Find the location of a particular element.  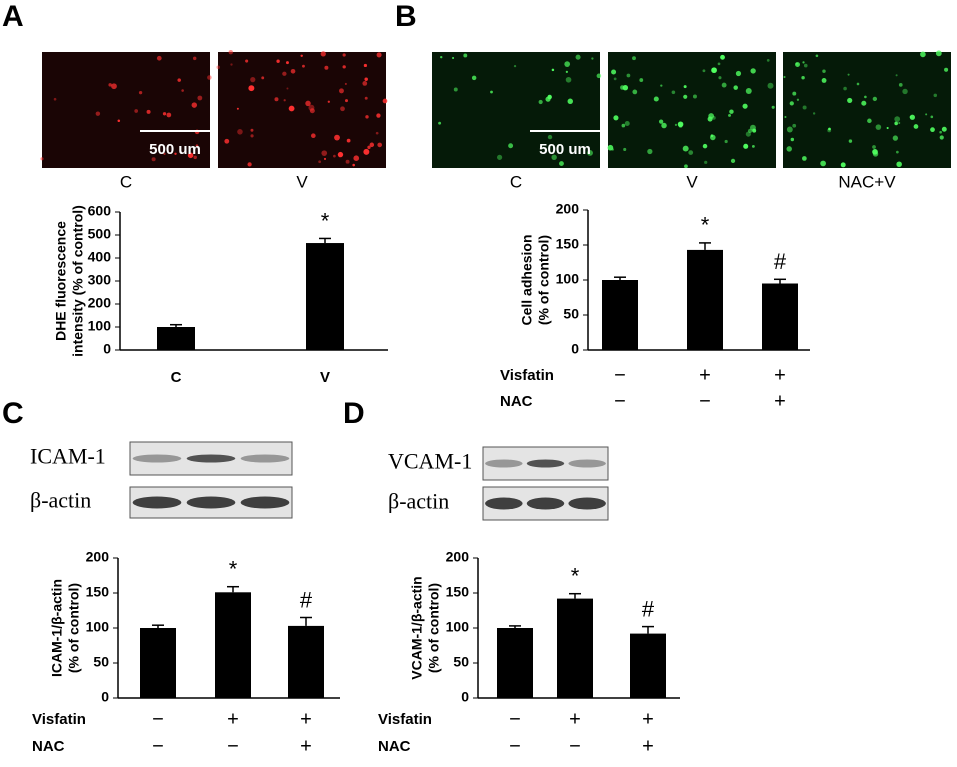

significance-mark: # is located at coordinates (306, 599).